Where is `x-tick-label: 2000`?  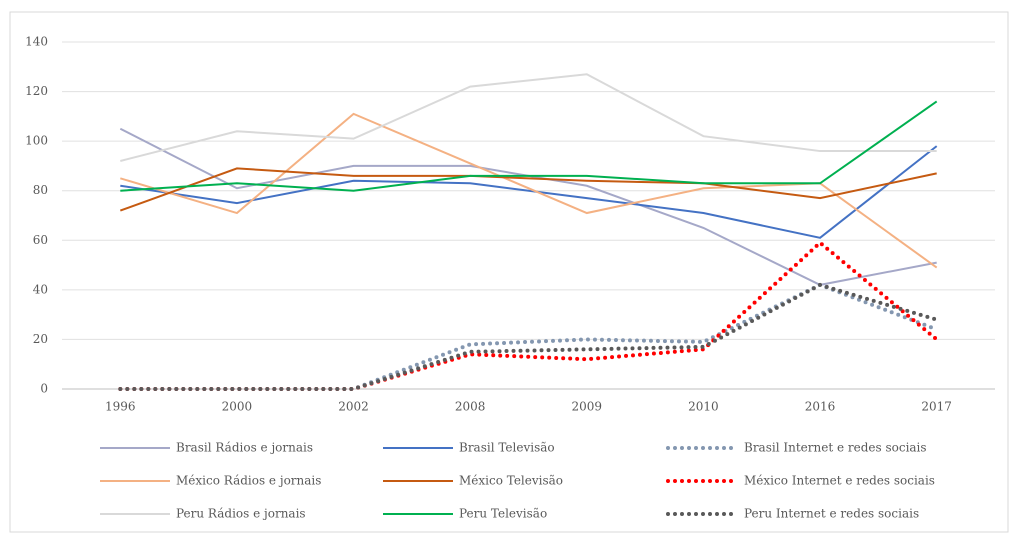 x-tick-label: 2000 is located at coordinates (237, 407).